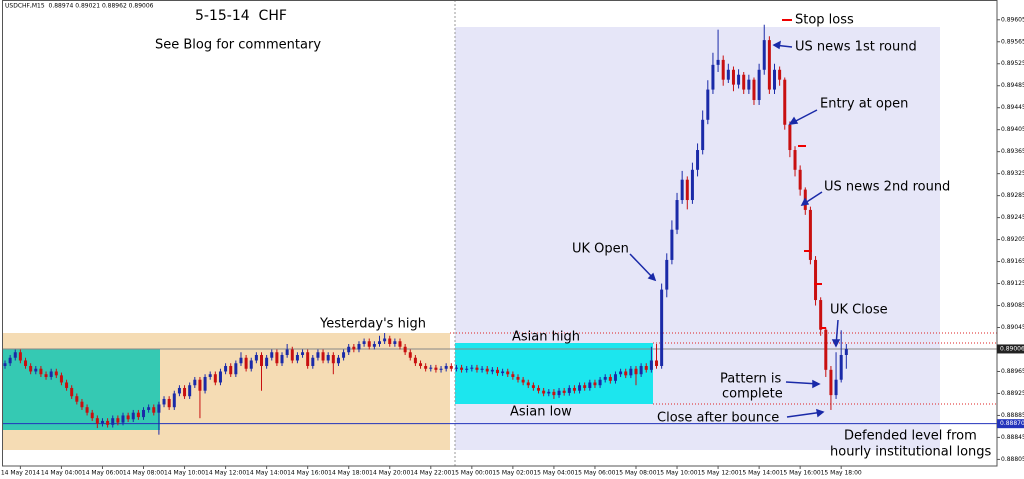 This screenshot has width=1024, height=479. What do you see at coordinates (430, 473) in the screenshot?
I see `x-tick-label: 14 May 22:00` at bounding box center [430, 473].